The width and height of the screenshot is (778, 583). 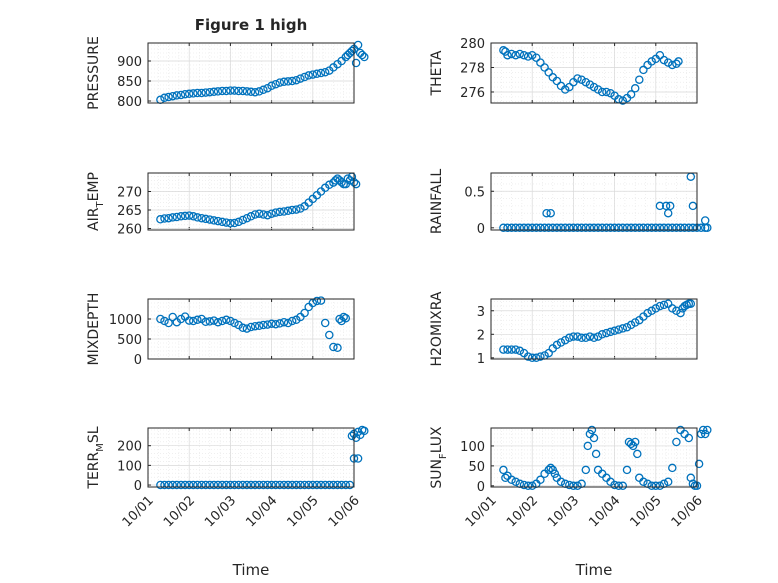 I want to click on y-tick-label: 0.5, so click(x=474, y=192).